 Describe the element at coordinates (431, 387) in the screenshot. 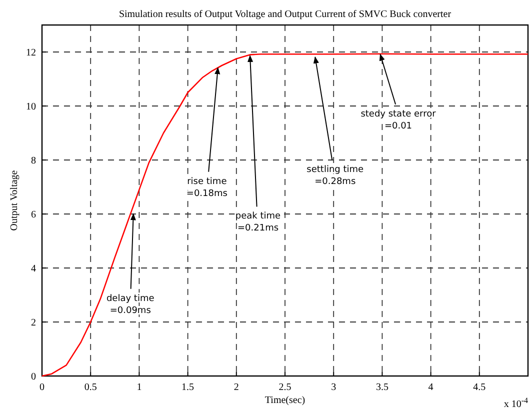

I see `x-tick-label: 4` at that location.